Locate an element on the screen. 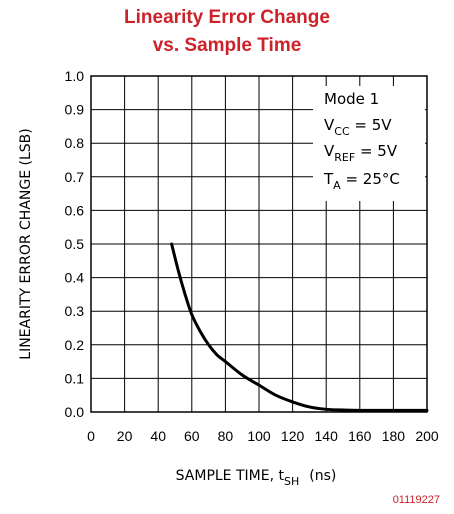 The width and height of the screenshot is (454, 514). figure-id: 01119227 is located at coordinates (416, 500).